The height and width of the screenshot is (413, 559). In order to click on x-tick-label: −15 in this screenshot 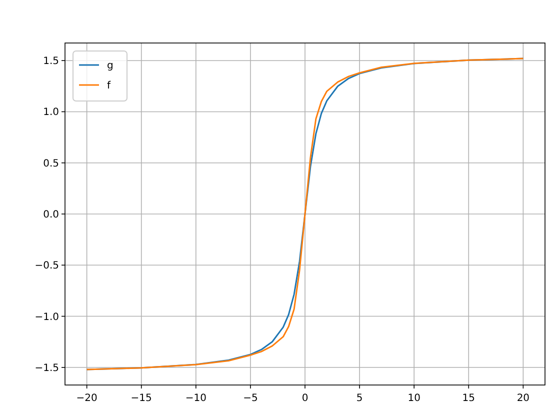, I will do `click(141, 398)`.